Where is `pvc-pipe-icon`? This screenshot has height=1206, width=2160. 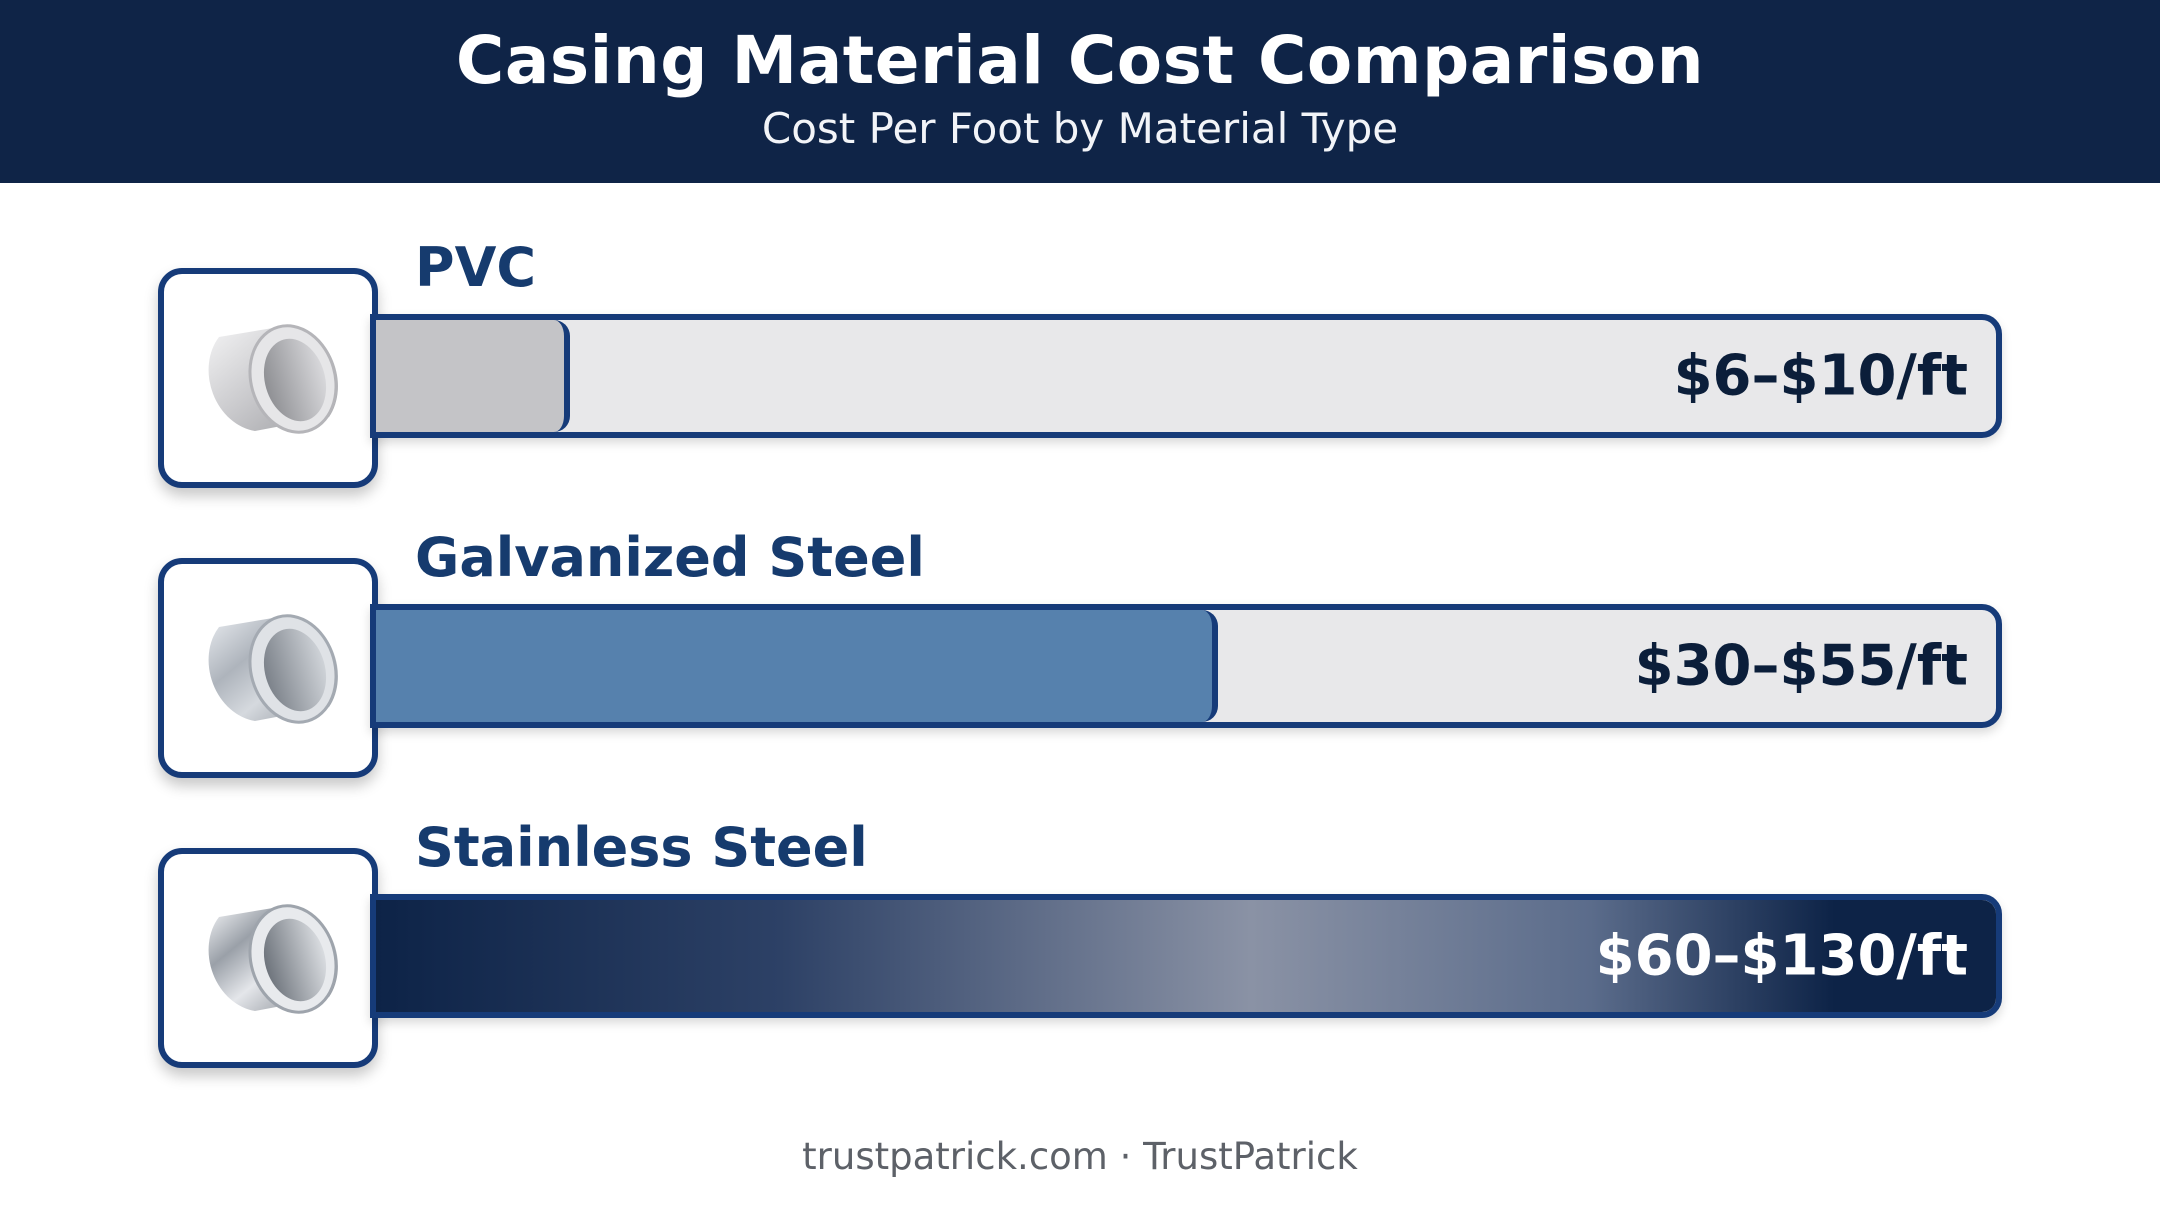
pvc-pipe-icon is located at coordinates (268, 378).